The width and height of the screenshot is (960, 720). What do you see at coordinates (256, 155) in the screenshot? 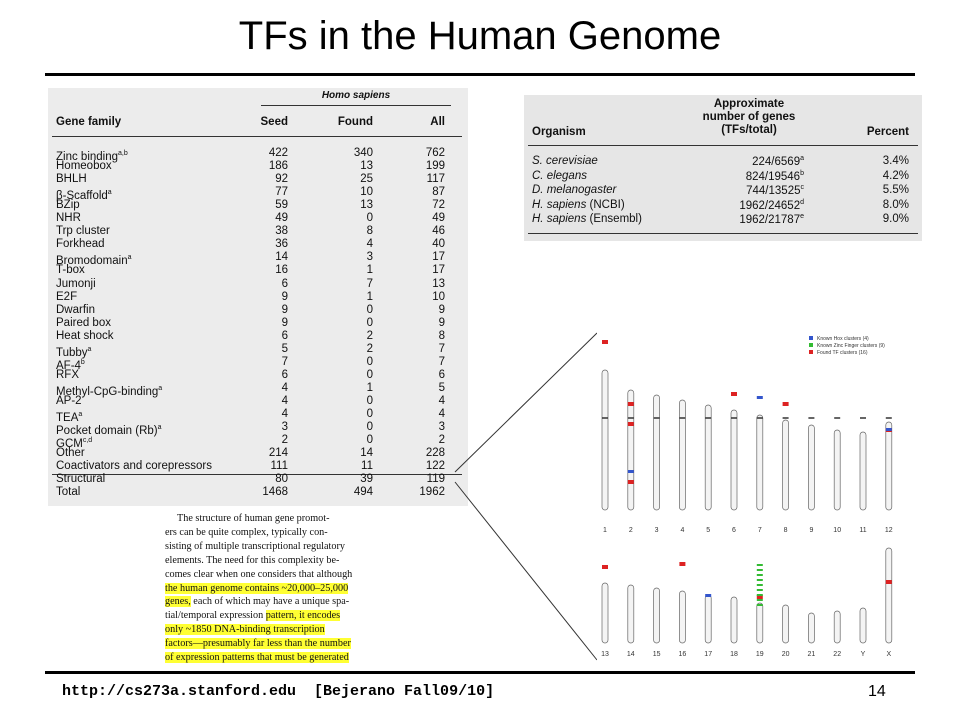
I see `table-row: Zinc bindinga,b 422 340 762` at bounding box center [256, 155].